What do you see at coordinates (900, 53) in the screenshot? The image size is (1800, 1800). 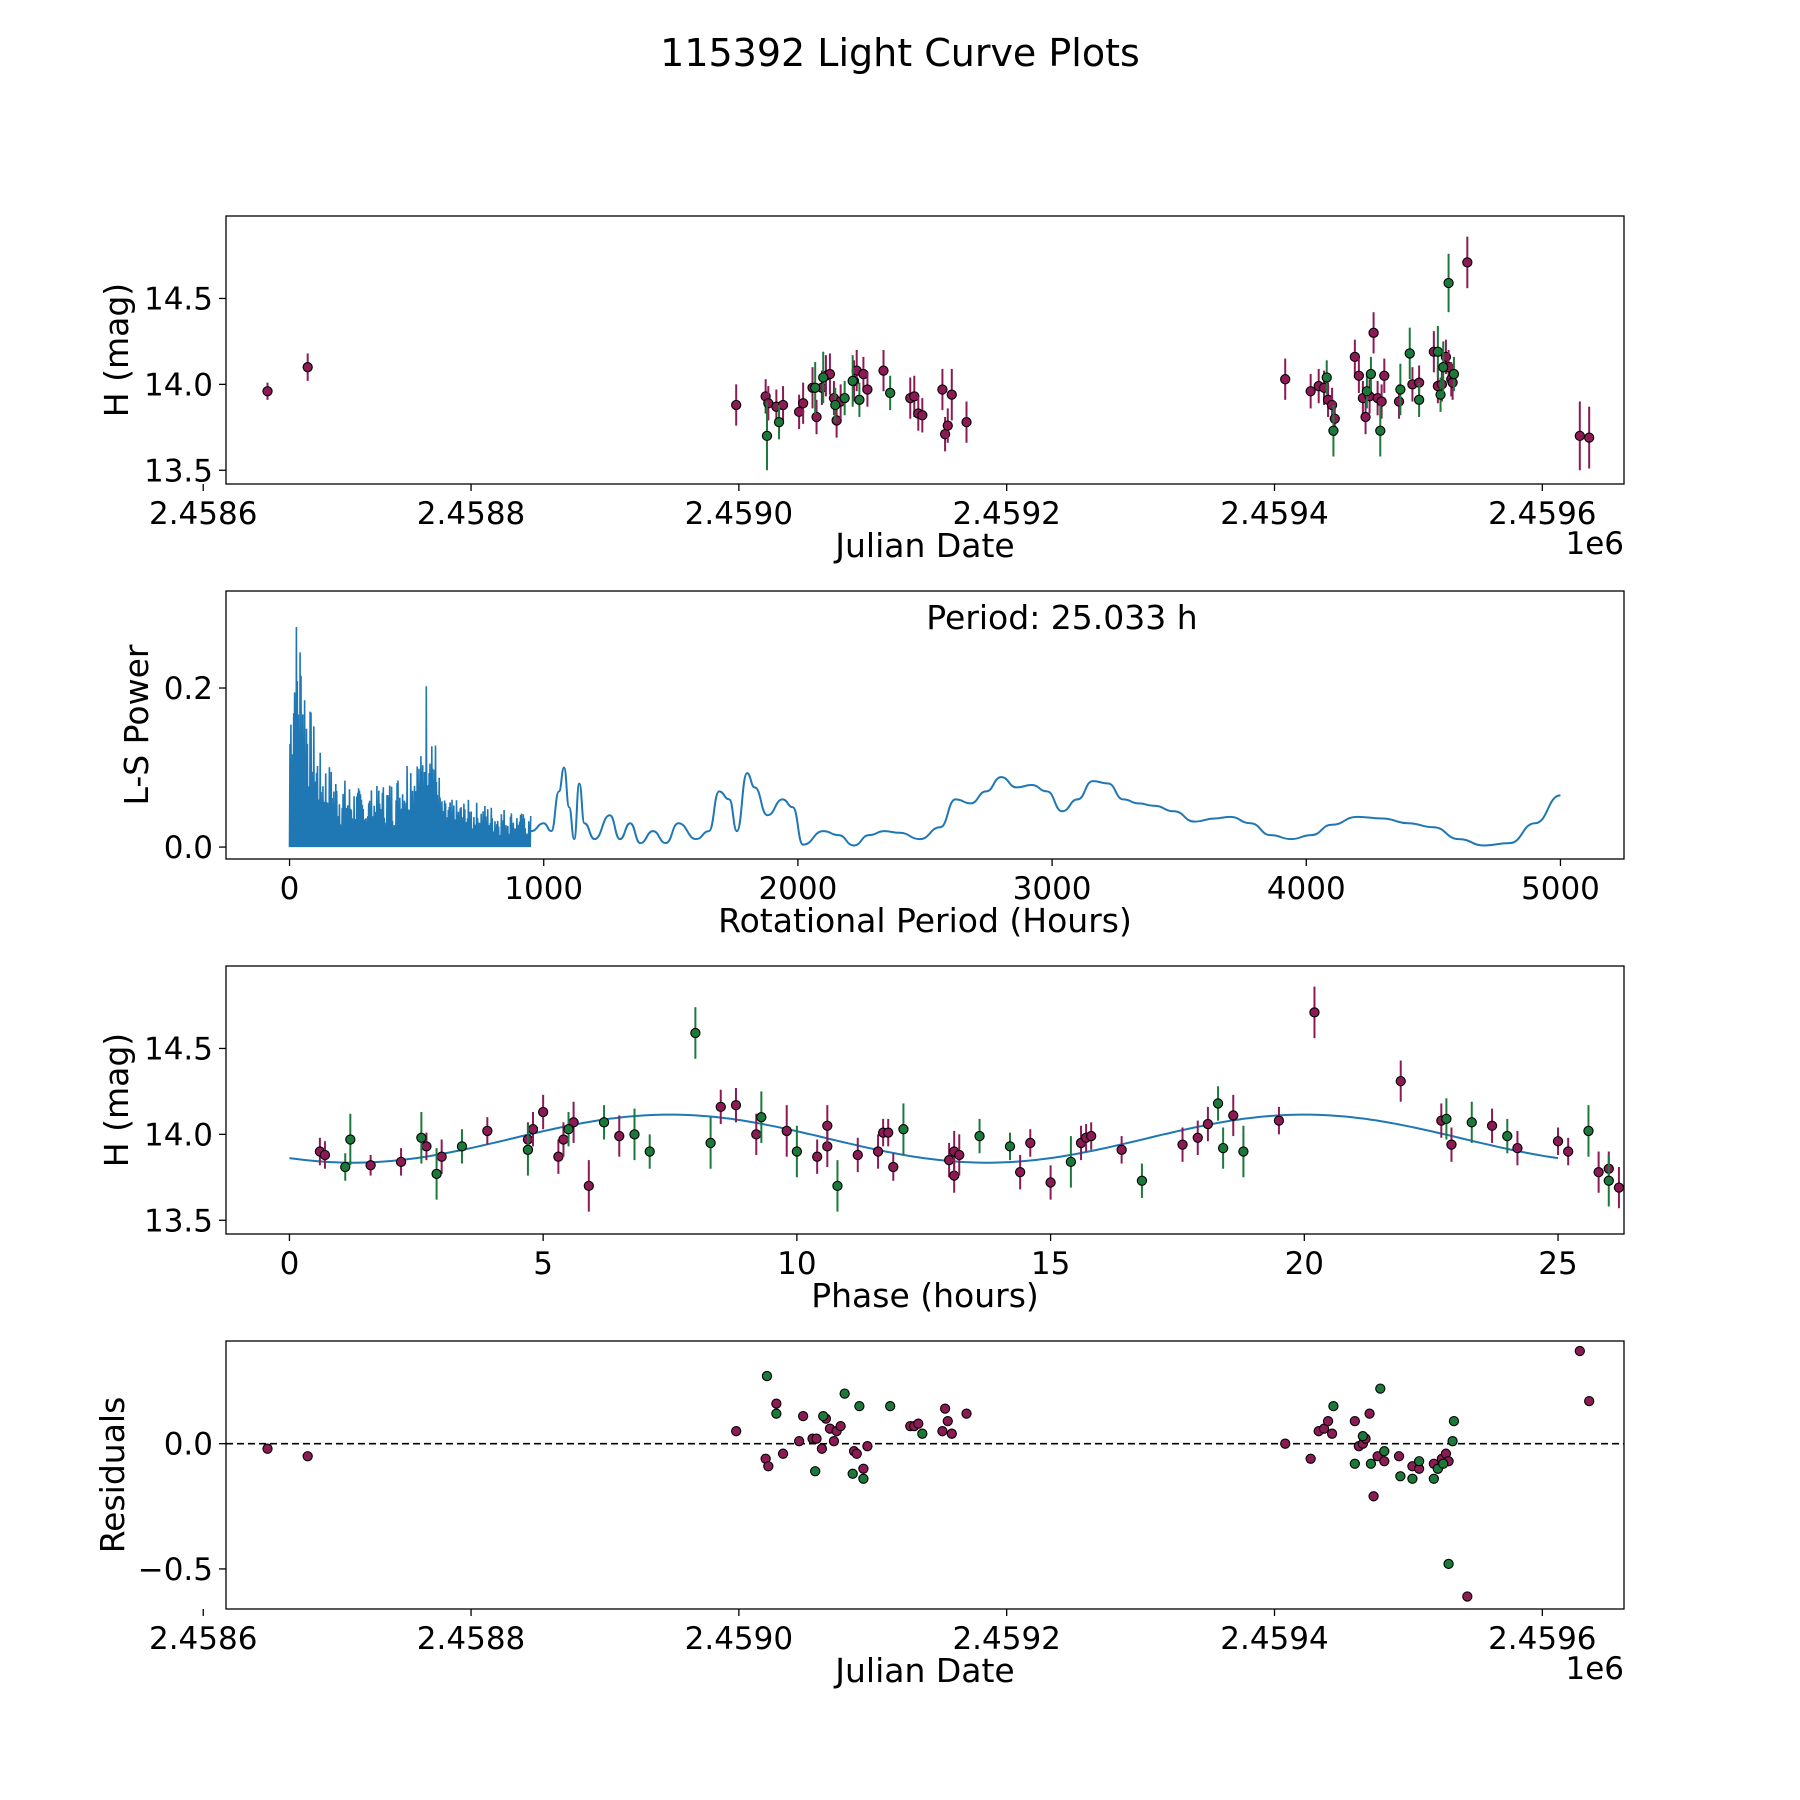 I see `figure-title: 115392 Light Curve Plots` at bounding box center [900, 53].